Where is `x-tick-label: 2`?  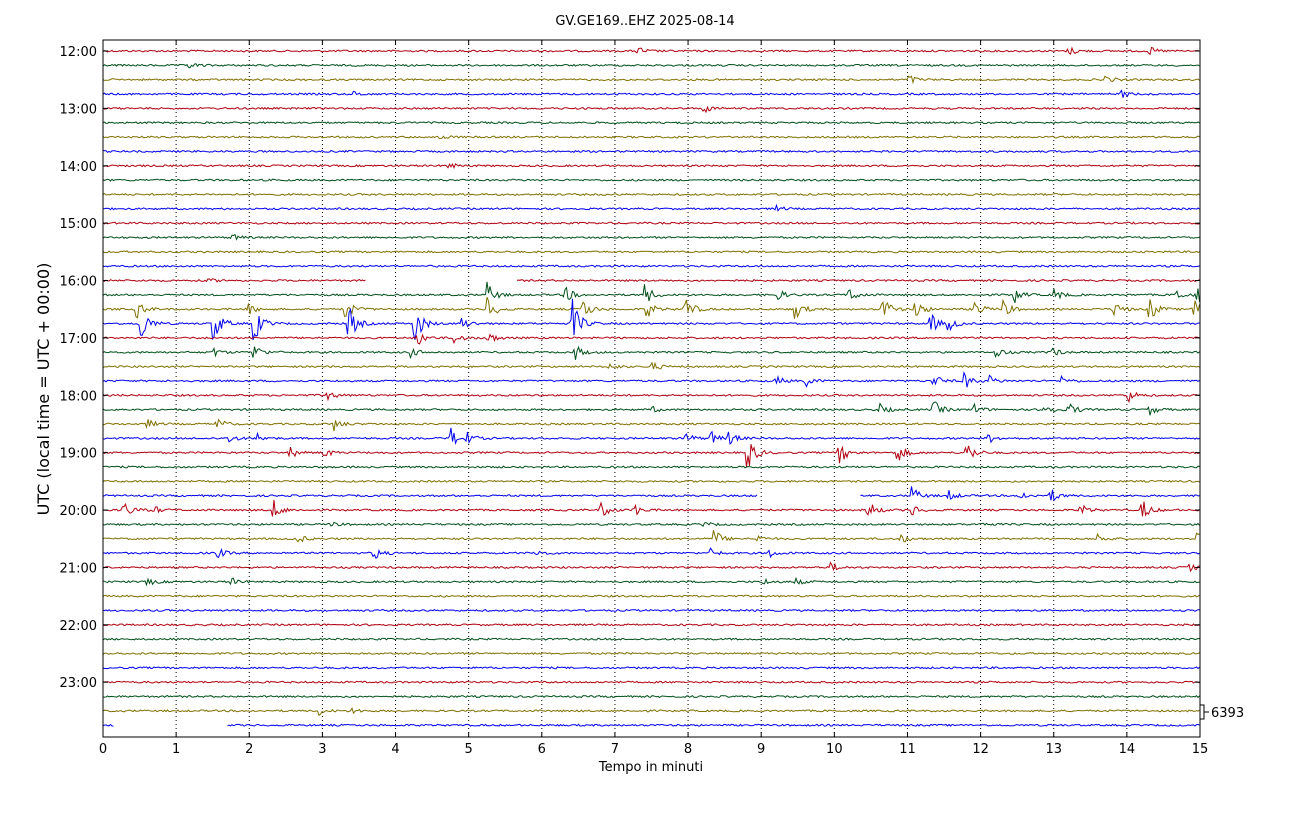
x-tick-label: 2 is located at coordinates (249, 749).